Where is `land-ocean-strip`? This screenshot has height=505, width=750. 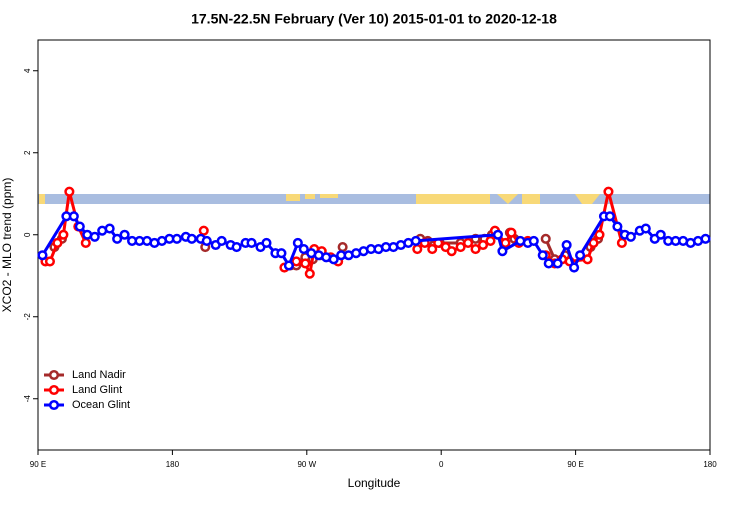
land-ocean-strip is located at coordinates (374, 199).